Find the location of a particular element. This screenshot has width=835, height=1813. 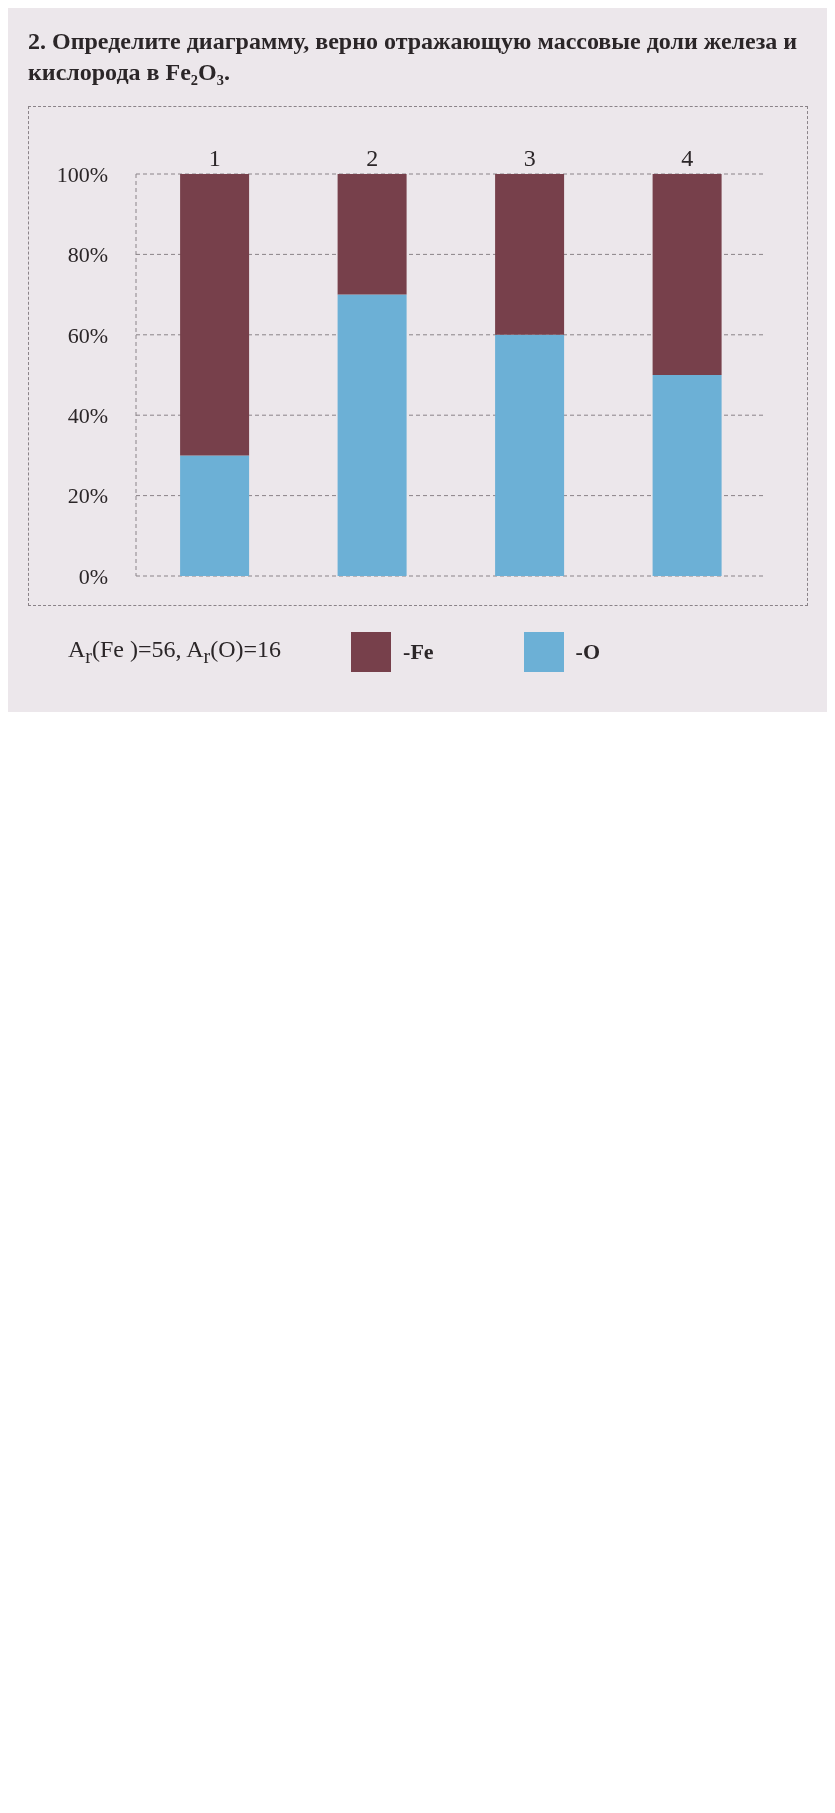

y-tick-label: 60% is located at coordinates (87, 335).